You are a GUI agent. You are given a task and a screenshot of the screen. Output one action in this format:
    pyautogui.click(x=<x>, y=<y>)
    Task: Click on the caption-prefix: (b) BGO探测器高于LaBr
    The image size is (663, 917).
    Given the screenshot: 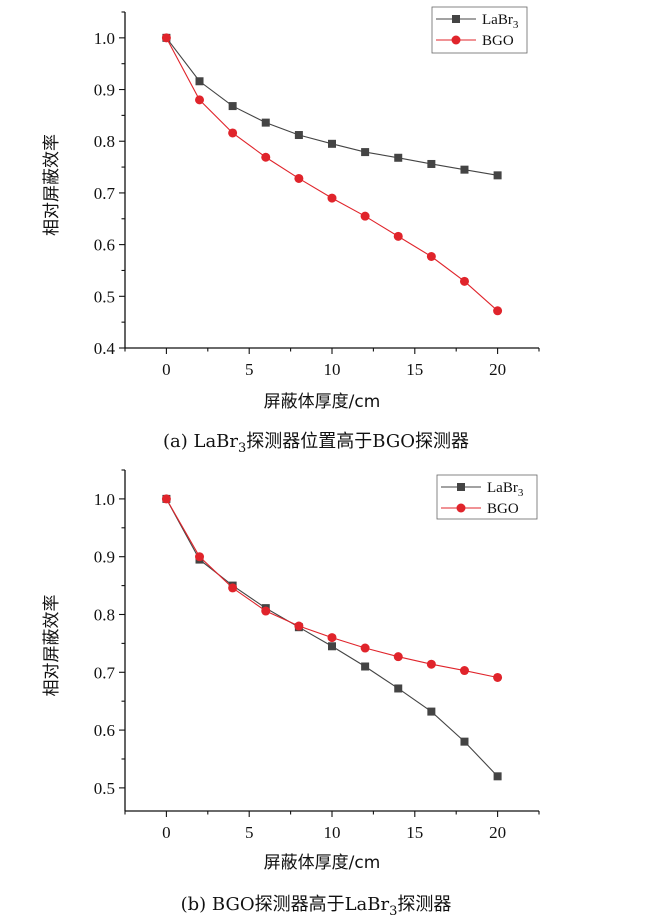 What is the action you would take?
    pyautogui.click(x=285, y=904)
    